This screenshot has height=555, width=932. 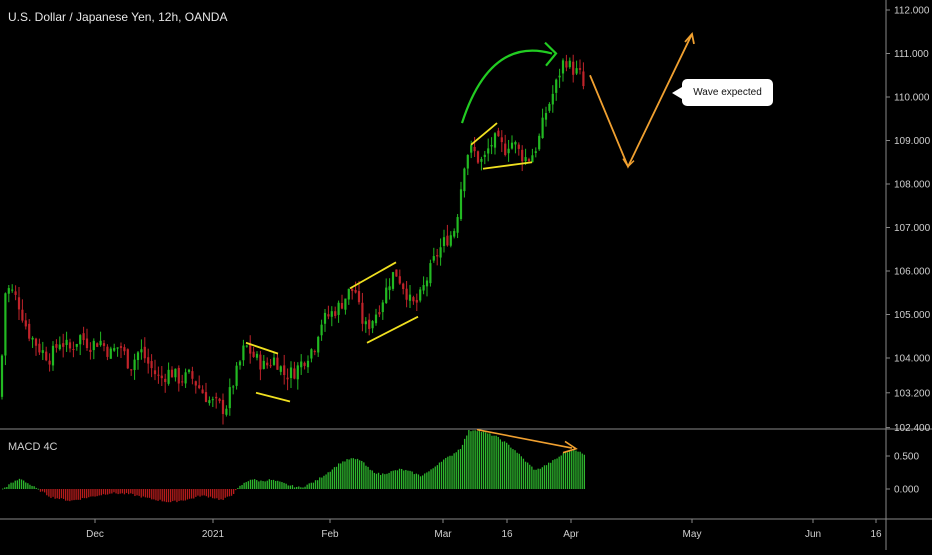 I want to click on time-tick-label: 16, so click(x=876, y=534).